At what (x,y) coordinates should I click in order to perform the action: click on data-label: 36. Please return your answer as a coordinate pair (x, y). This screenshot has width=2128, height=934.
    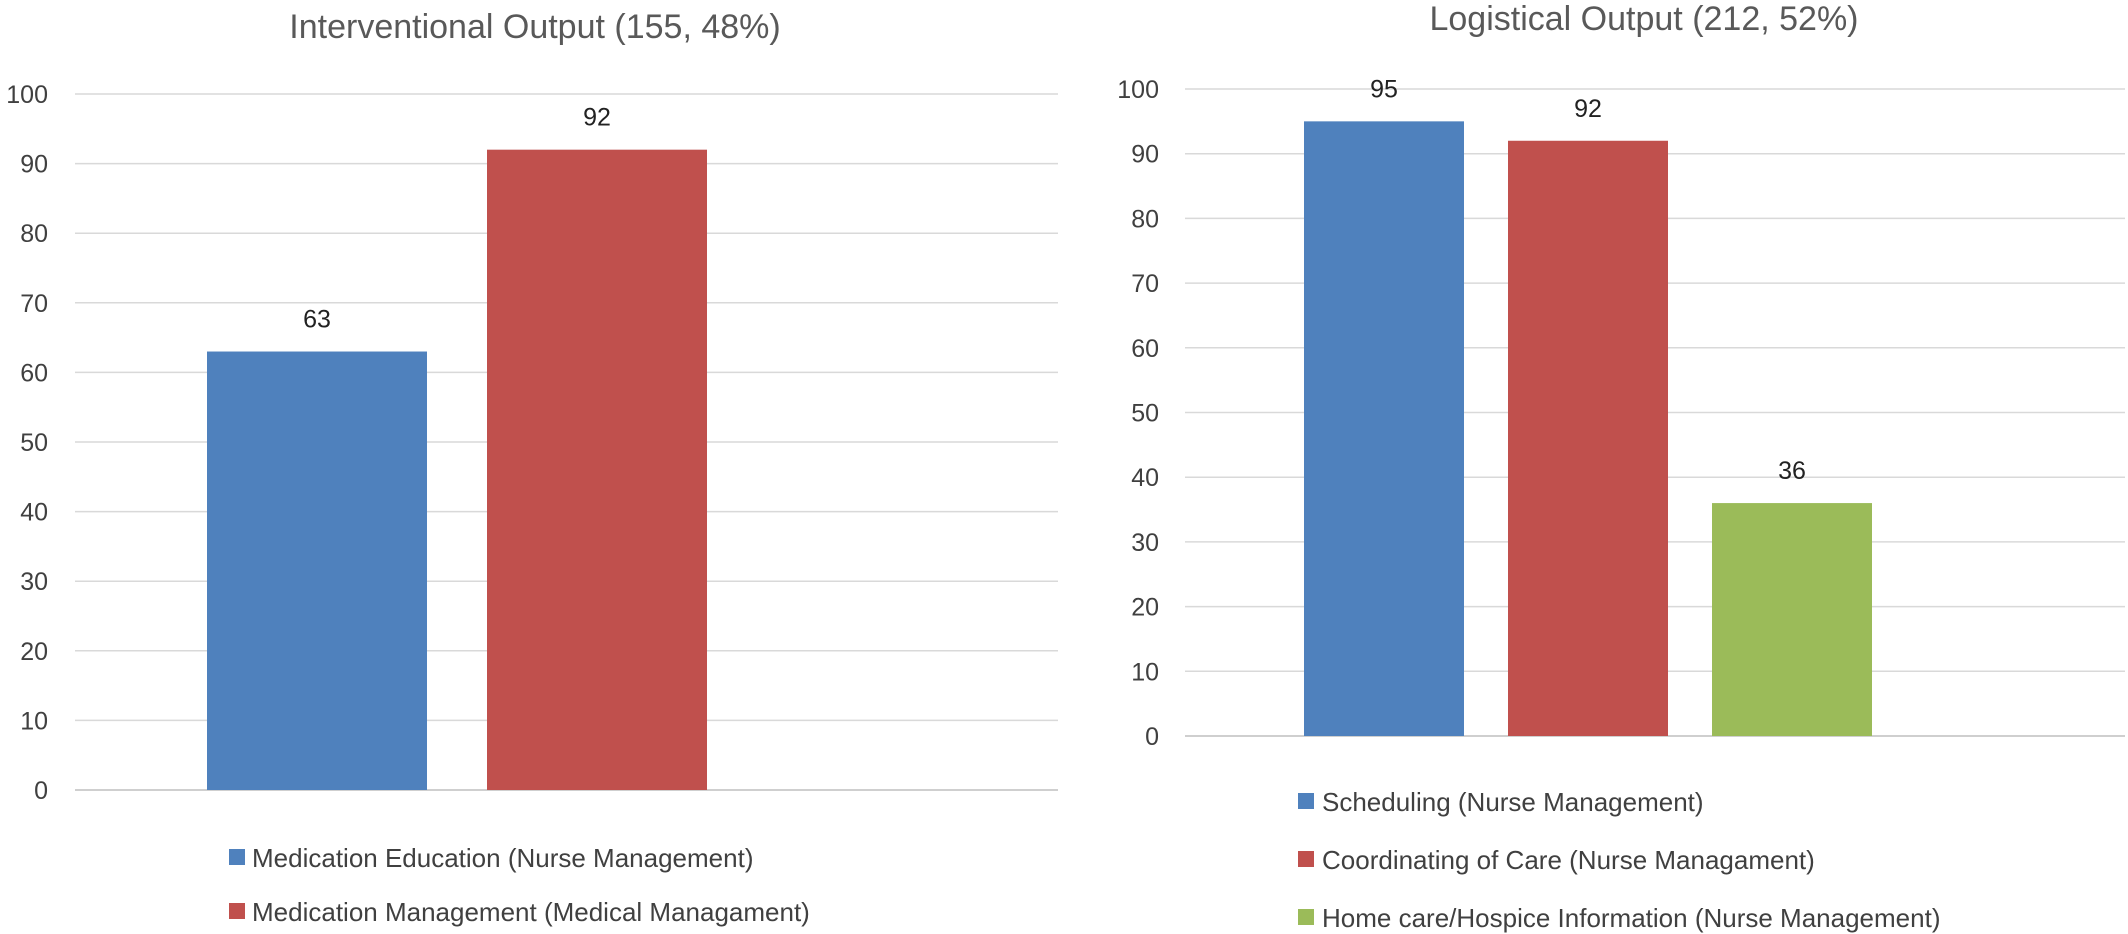
    Looking at the image, I should click on (1792, 471).